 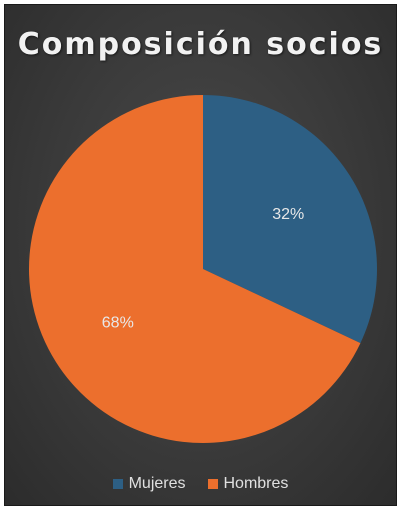 What do you see at coordinates (200, 484) in the screenshot?
I see `legend: Mujeres Hombres` at bounding box center [200, 484].